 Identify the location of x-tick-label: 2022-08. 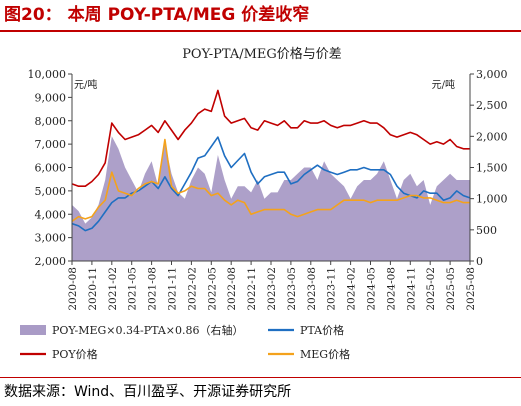
(232, 289).